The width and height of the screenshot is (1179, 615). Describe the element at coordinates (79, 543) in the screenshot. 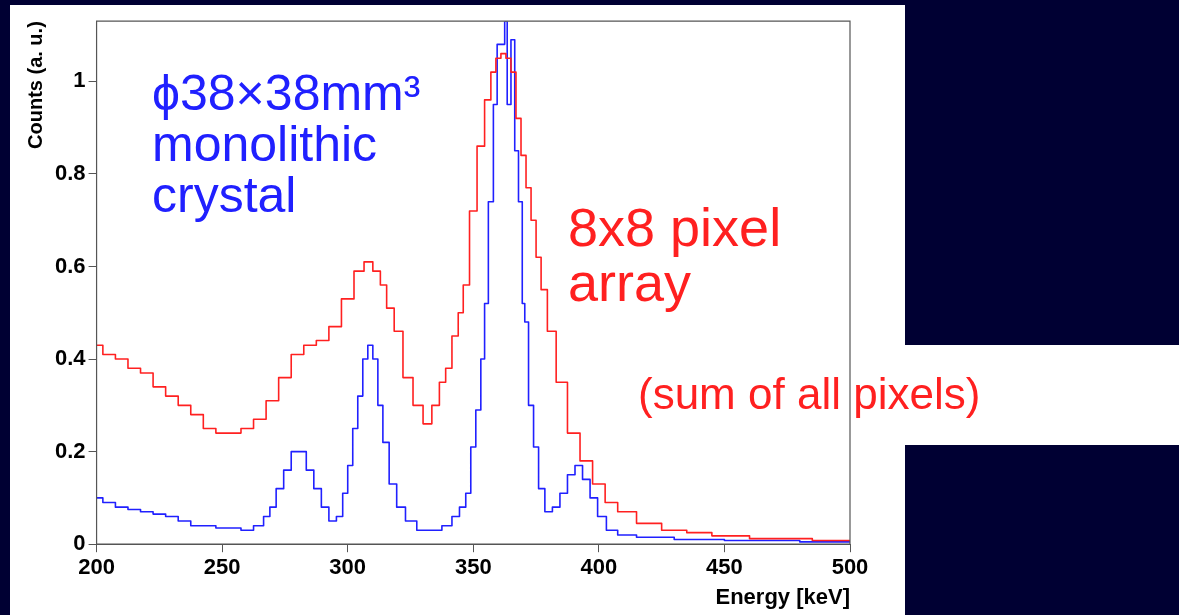

I see `y-tick-label: 0` at that location.